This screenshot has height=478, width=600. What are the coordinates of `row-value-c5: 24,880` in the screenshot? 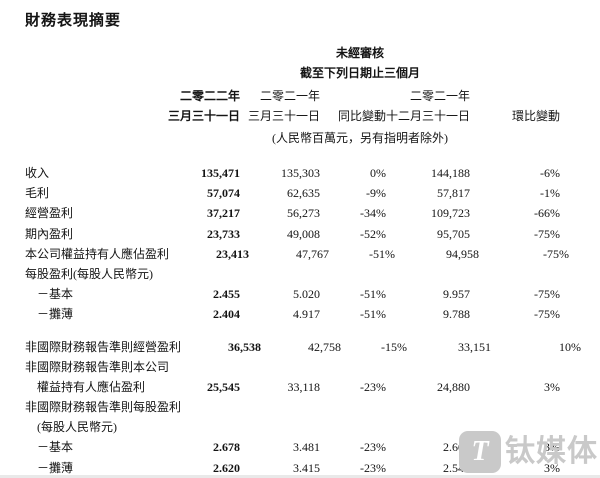 It's located at (453, 386).